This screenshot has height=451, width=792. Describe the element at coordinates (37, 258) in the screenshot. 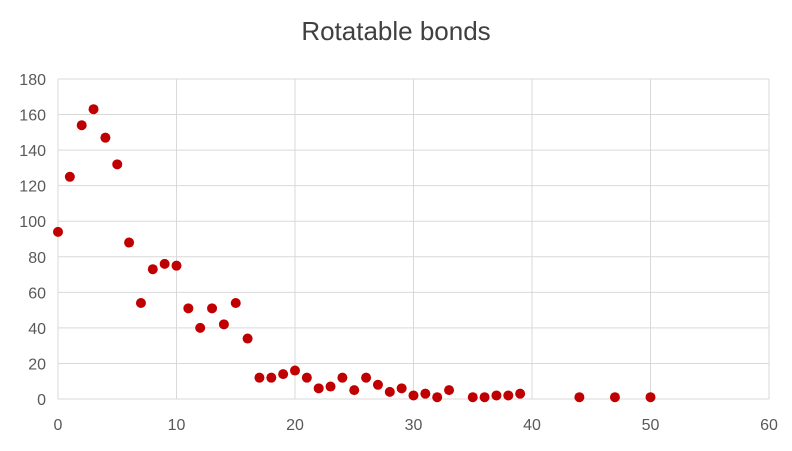

I see `y-tick-label: 80` at that location.